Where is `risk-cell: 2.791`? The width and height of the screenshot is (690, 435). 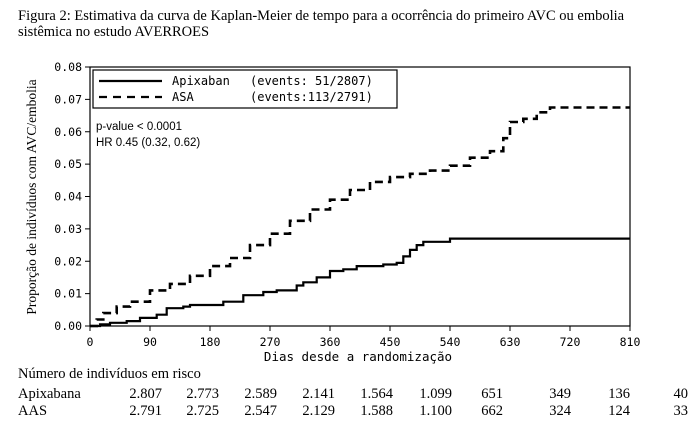
risk-cell: 2.791 is located at coordinates (145, 411).